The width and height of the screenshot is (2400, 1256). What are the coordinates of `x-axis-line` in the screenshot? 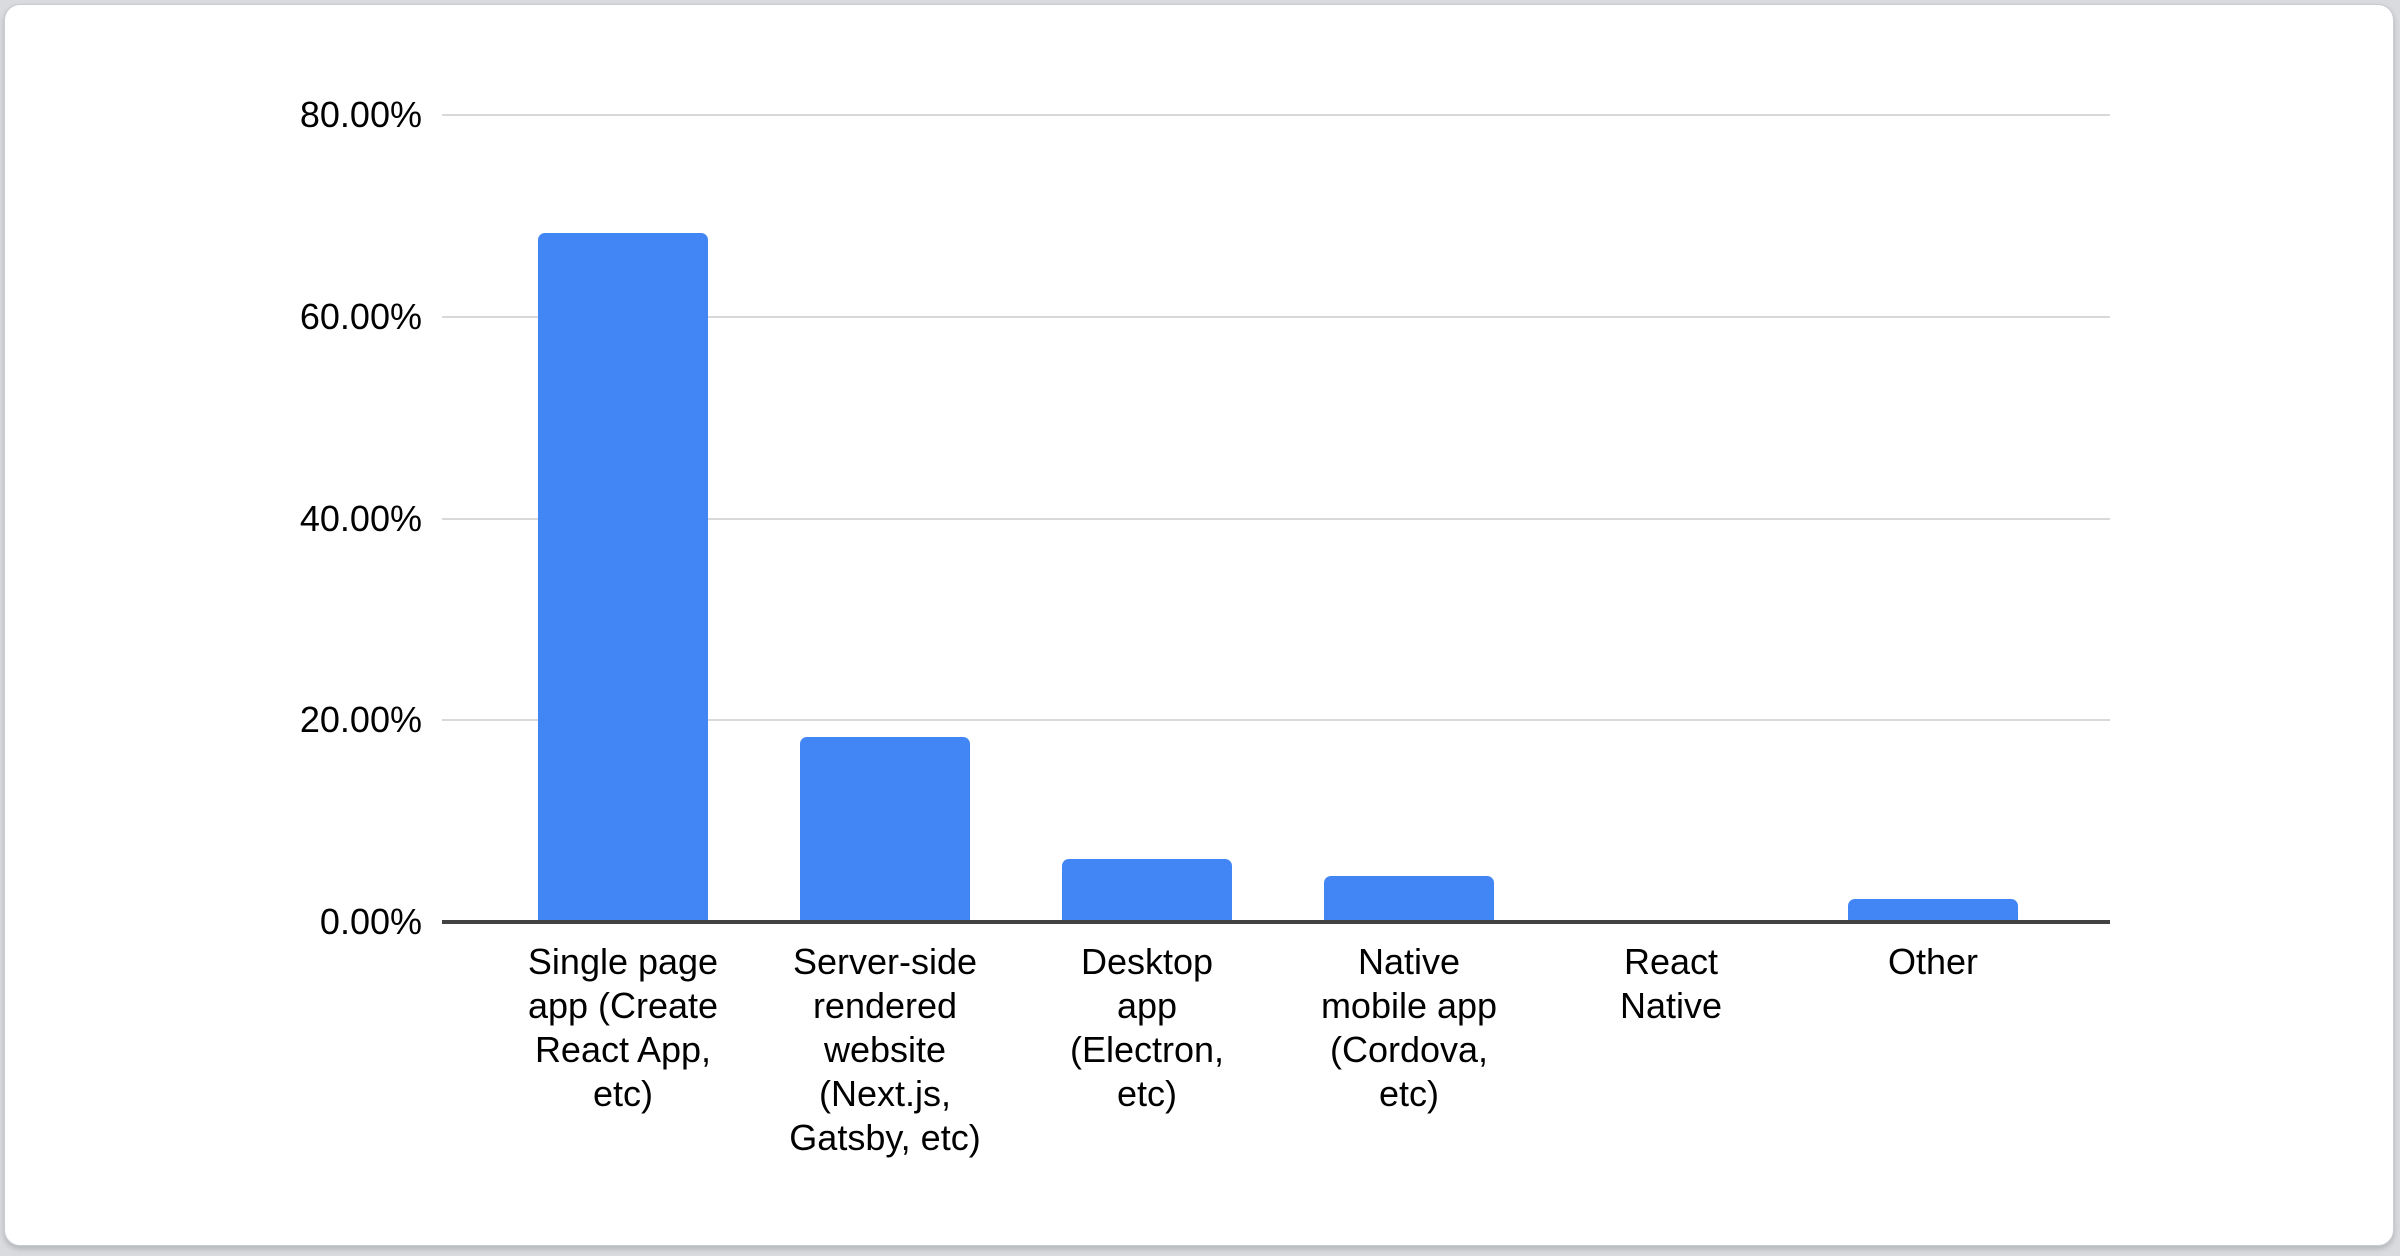 It's located at (1276, 922).